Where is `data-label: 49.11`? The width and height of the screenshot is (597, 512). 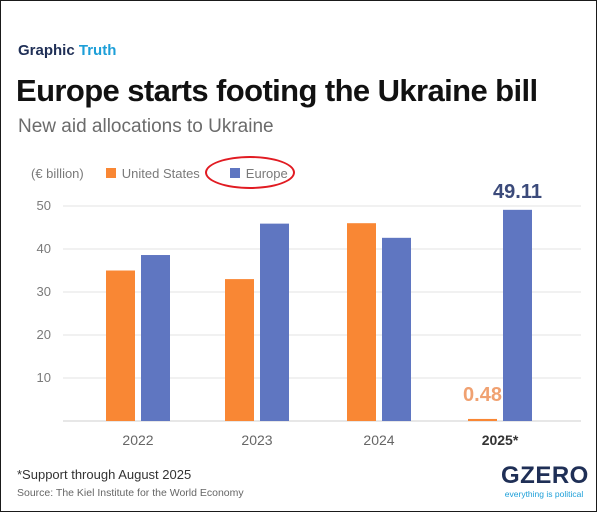 data-label: 49.11 is located at coordinates (517, 192).